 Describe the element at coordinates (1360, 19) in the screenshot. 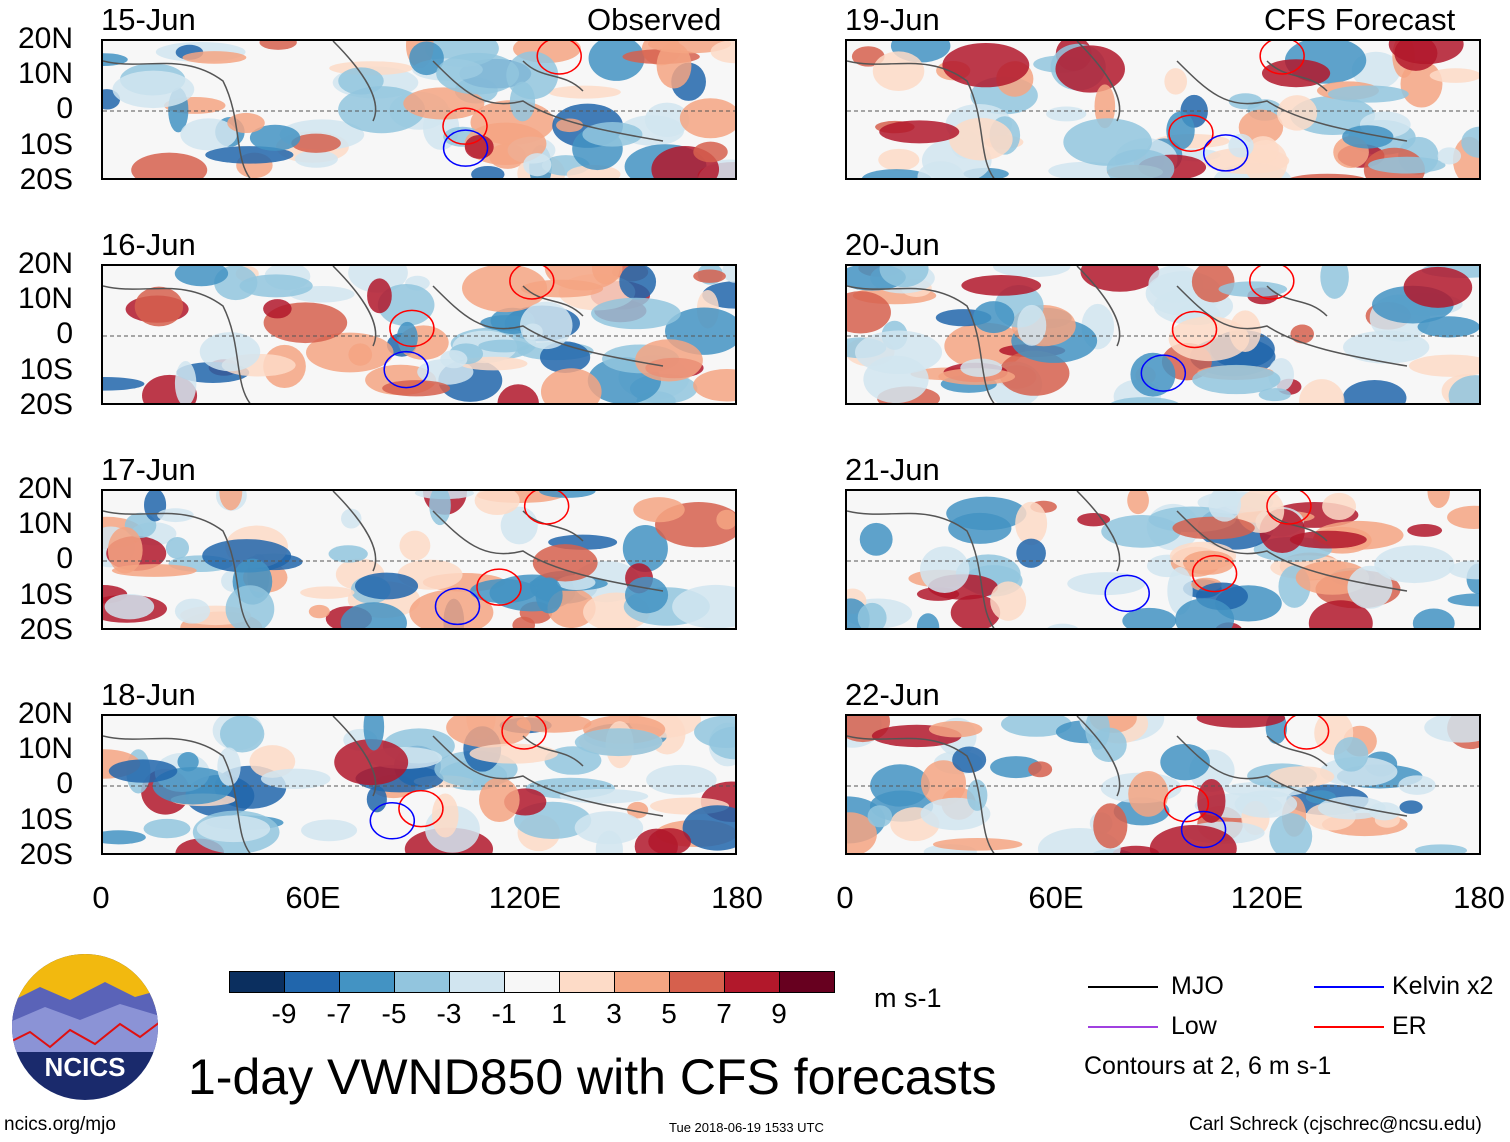

I see `forecast-header: CFS Forecast` at that location.